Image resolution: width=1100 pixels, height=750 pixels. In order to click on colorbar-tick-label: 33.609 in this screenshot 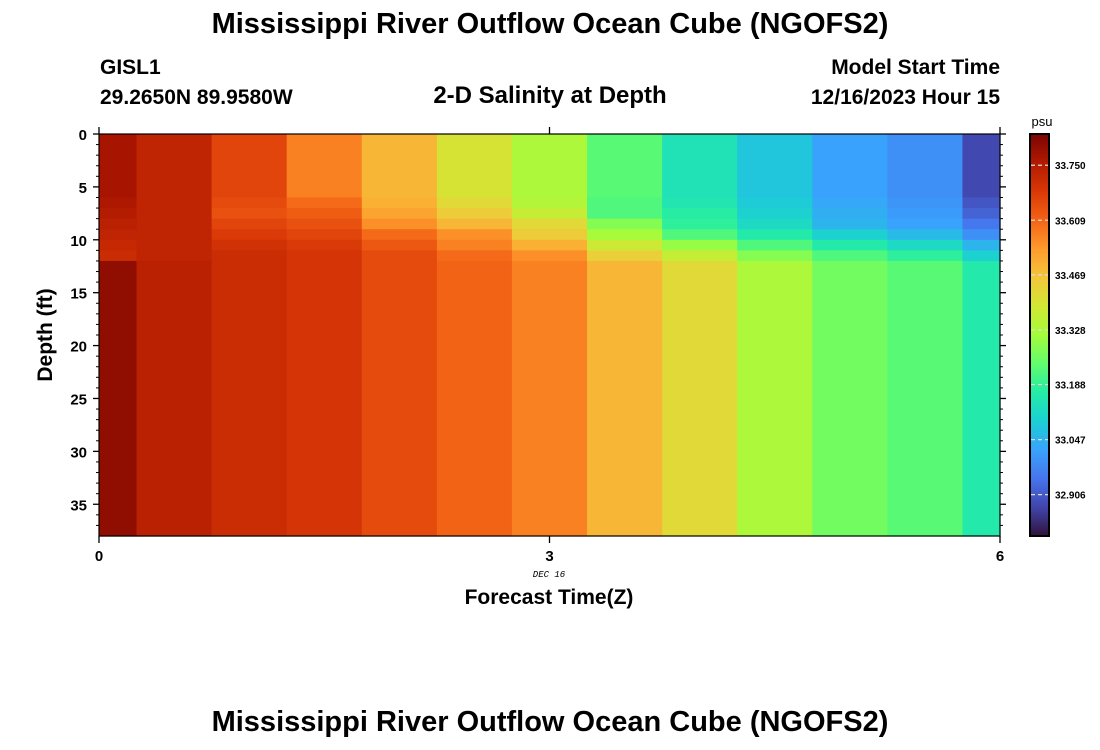, I will do `click(1070, 221)`.